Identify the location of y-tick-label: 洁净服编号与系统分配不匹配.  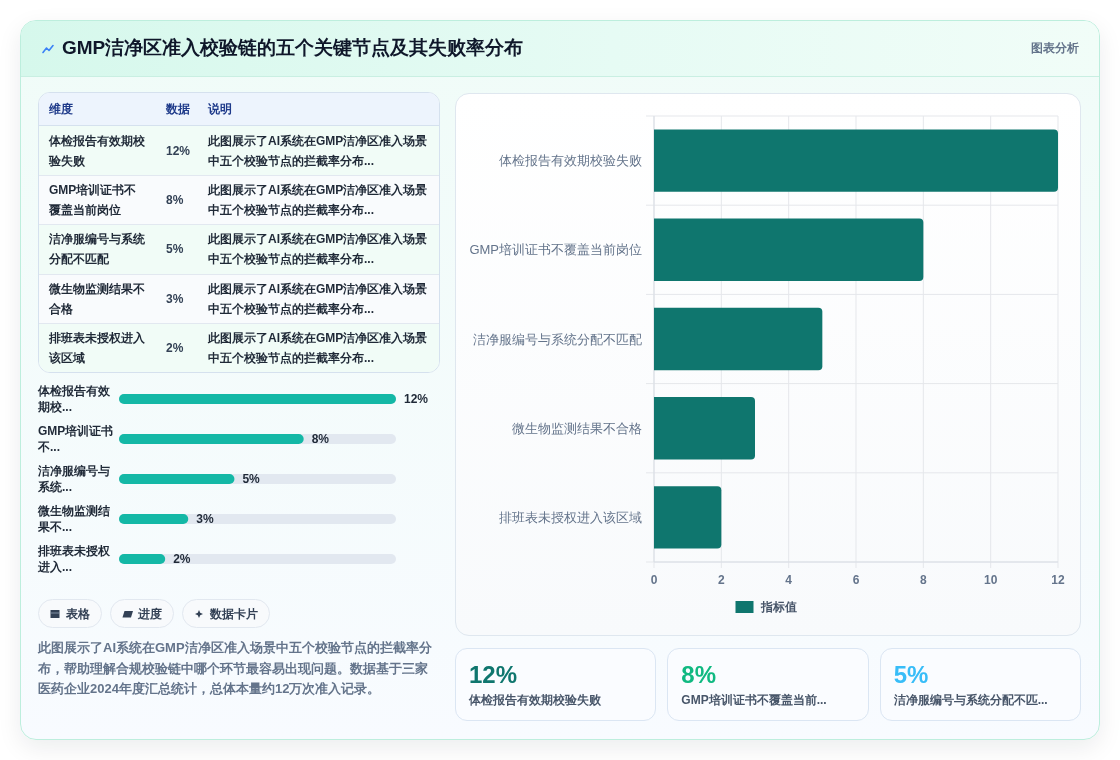
(557, 339).